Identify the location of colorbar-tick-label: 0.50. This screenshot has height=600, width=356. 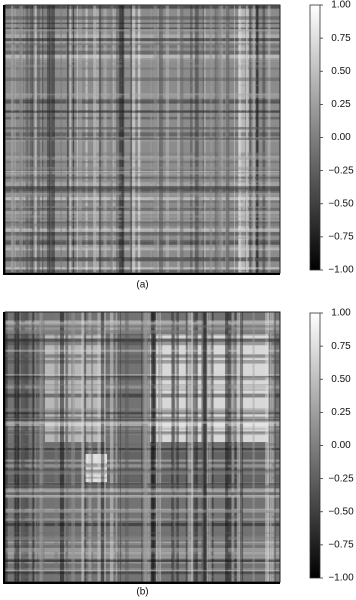
(341, 71).